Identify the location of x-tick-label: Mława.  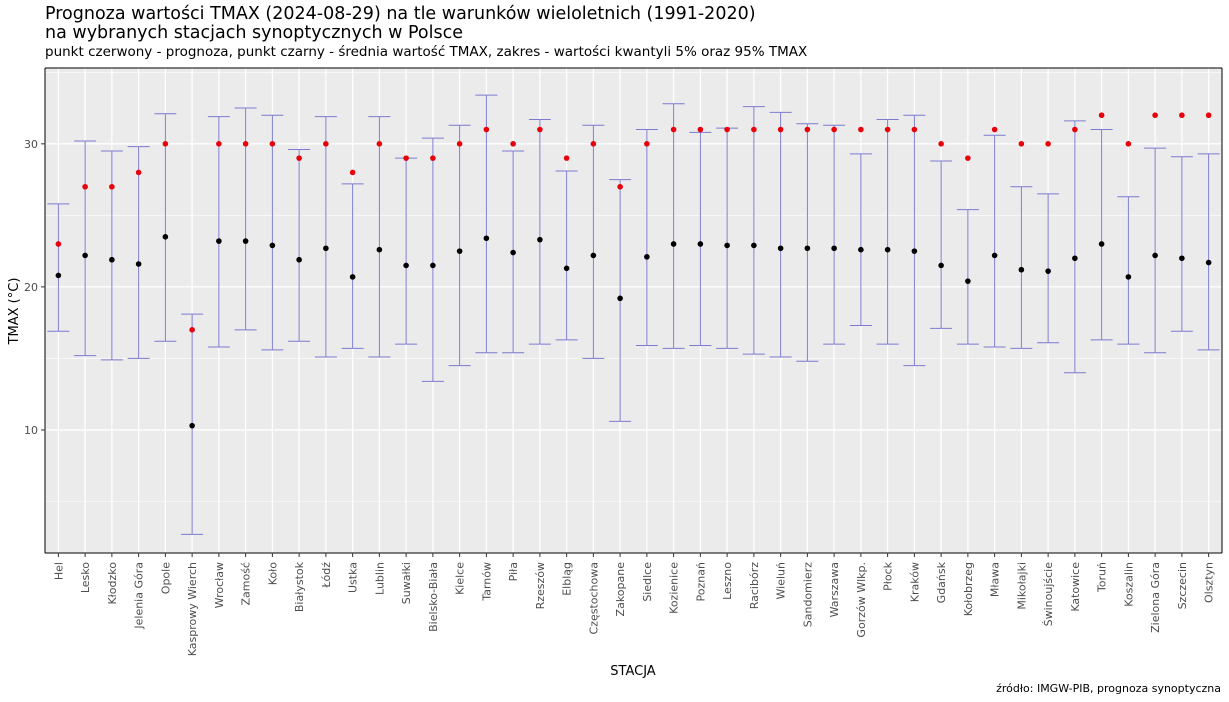
(995, 579).